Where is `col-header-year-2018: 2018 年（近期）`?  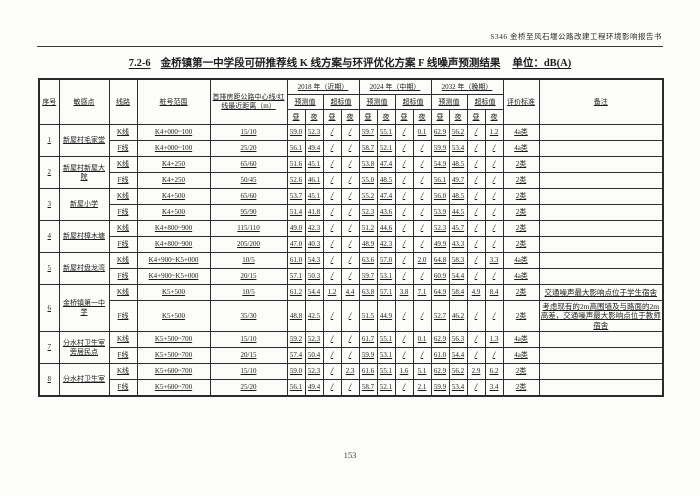
col-header-year-2018: 2018 年（近期） is located at coordinates (323, 86).